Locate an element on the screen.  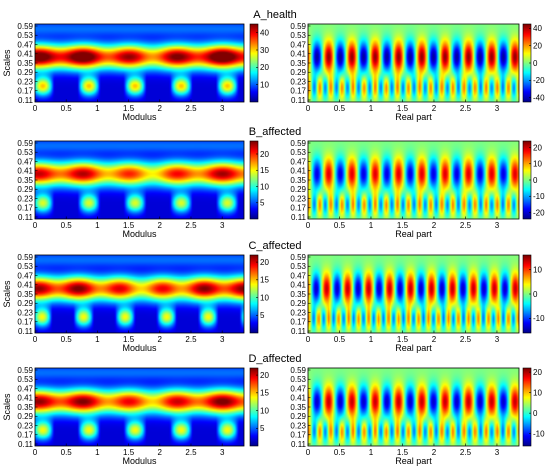
colorbar-tick-label: -20 is located at coordinates (539, 212).